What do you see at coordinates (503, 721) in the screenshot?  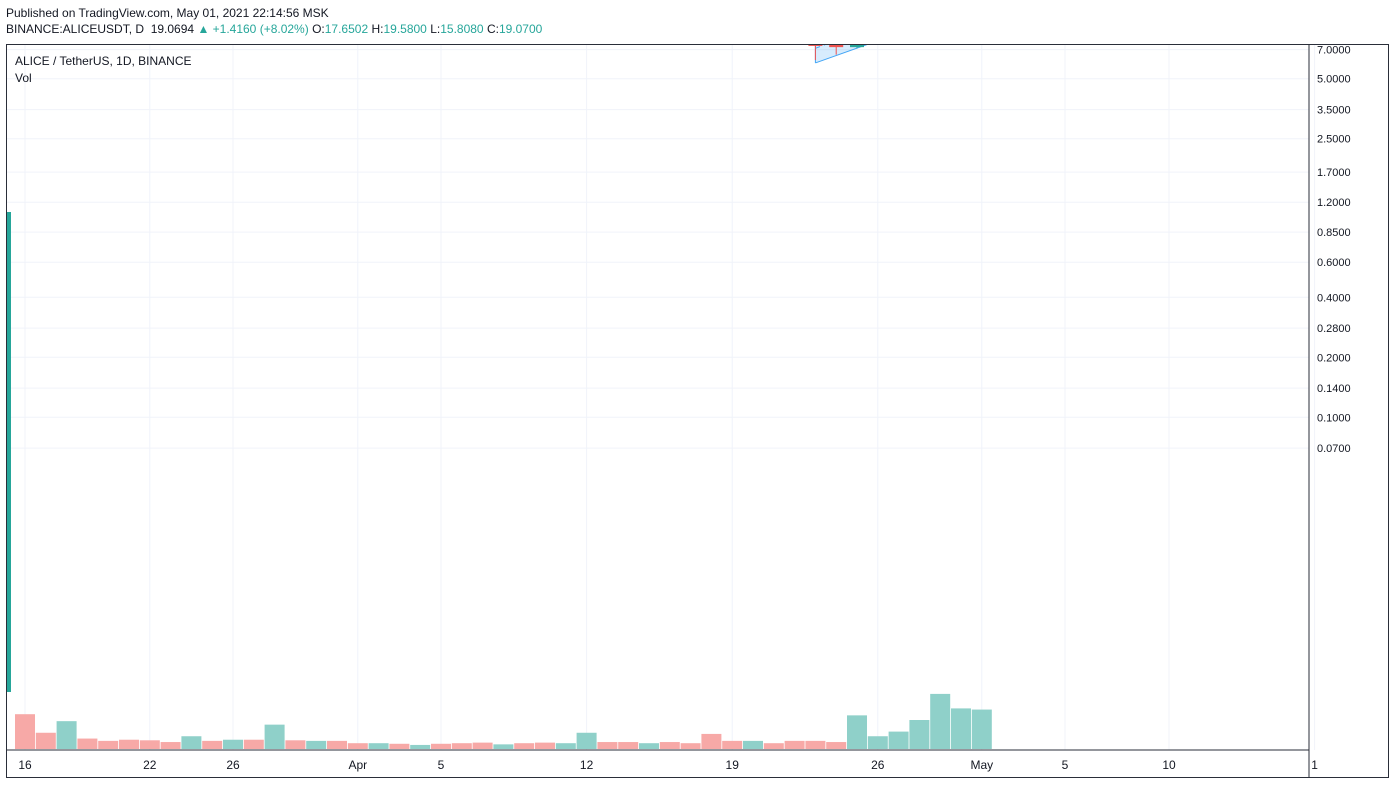 I see `volume-bars` at bounding box center [503, 721].